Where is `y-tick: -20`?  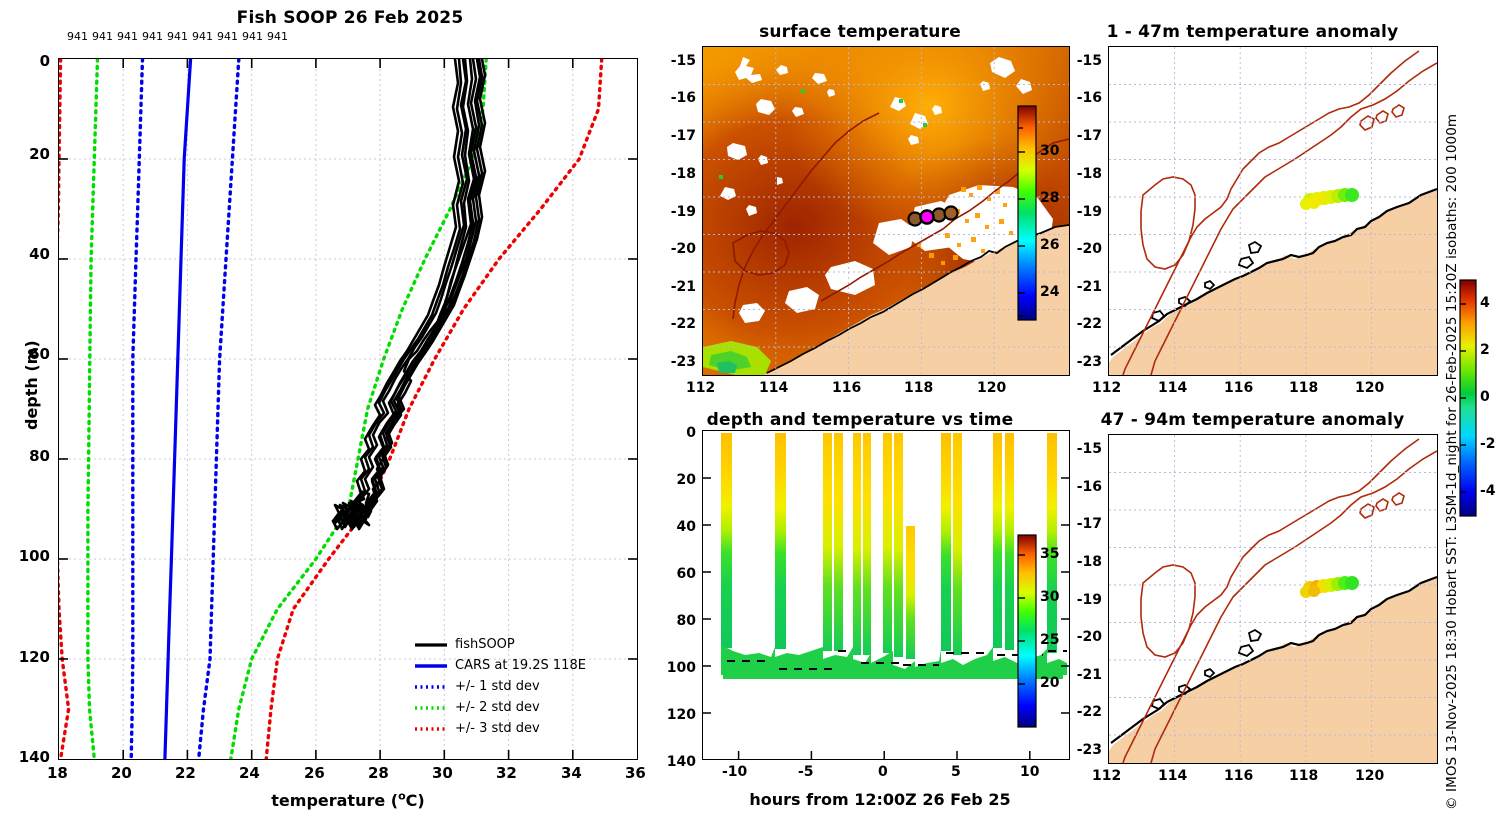 y-tick: -20 is located at coordinates (683, 249).